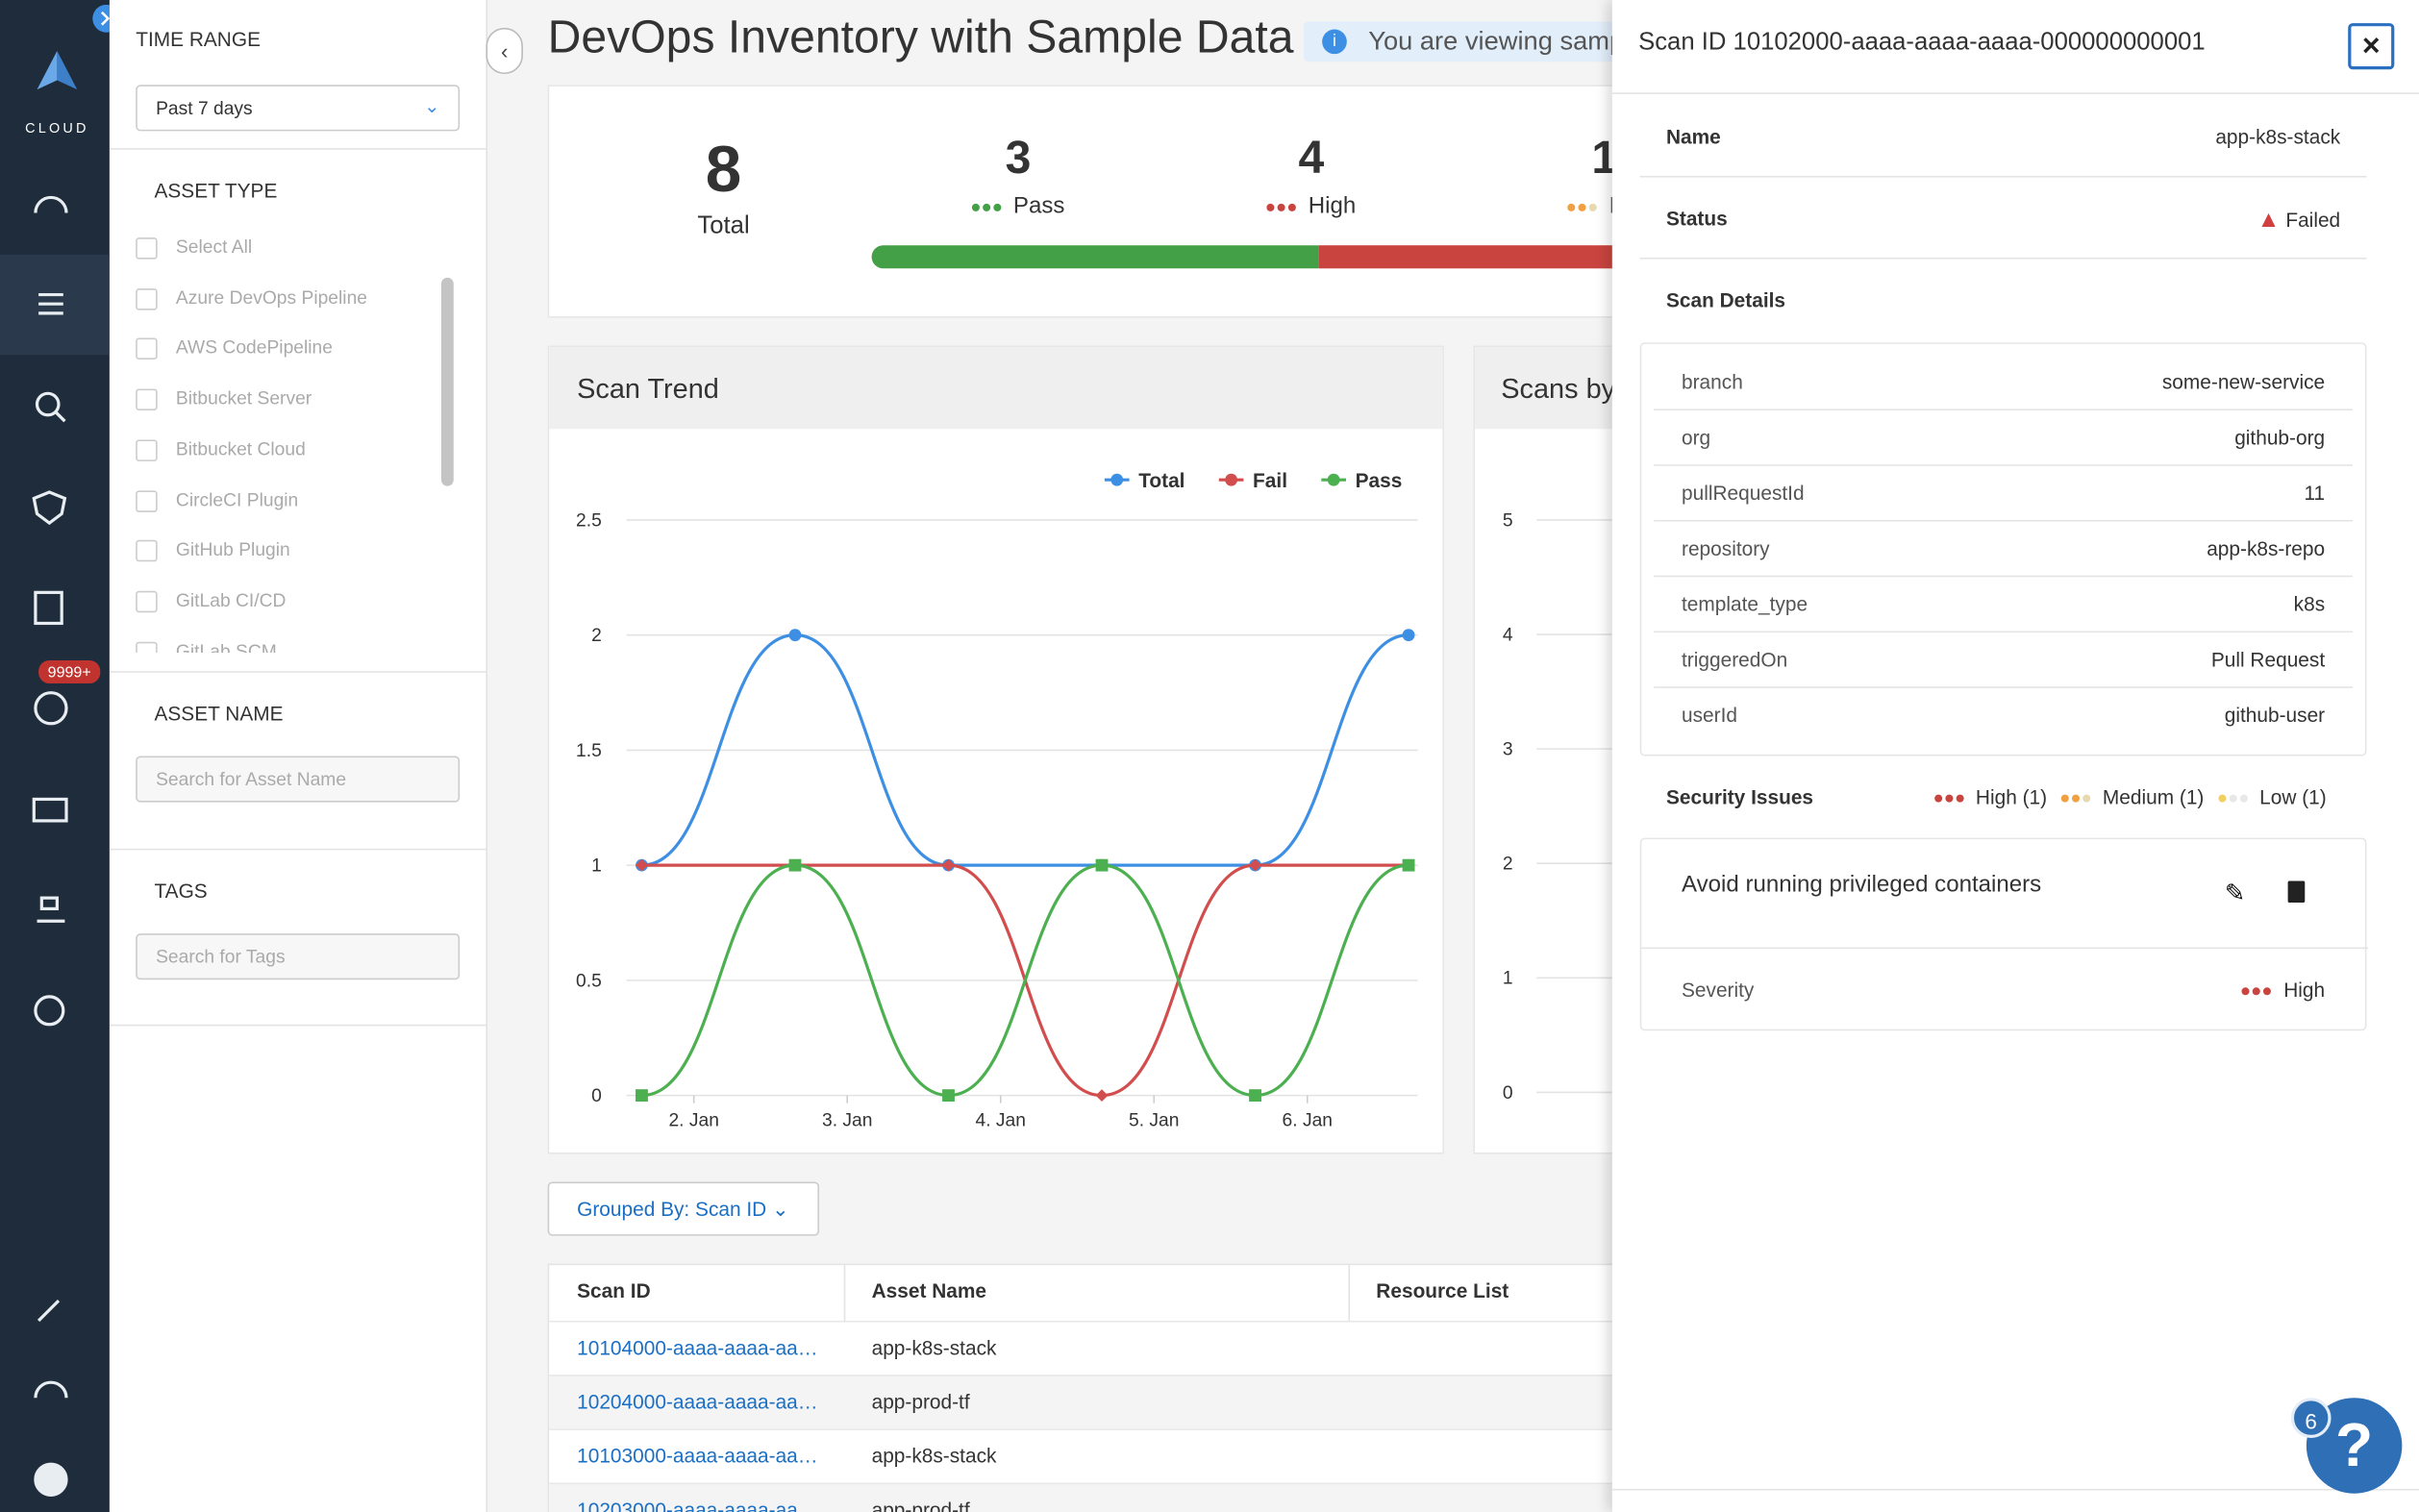 The height and width of the screenshot is (1512, 2419). I want to click on option-label: AWS CodePipeline, so click(254, 347).